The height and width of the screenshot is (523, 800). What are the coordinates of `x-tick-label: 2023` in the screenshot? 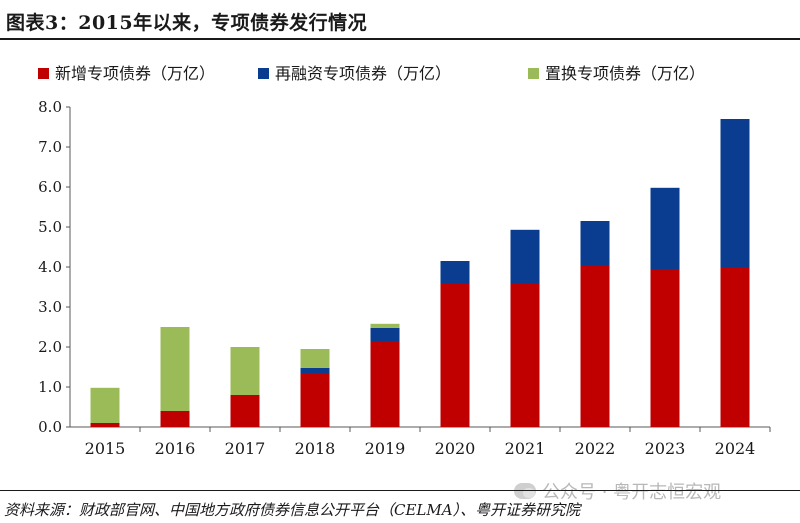 It's located at (665, 448).